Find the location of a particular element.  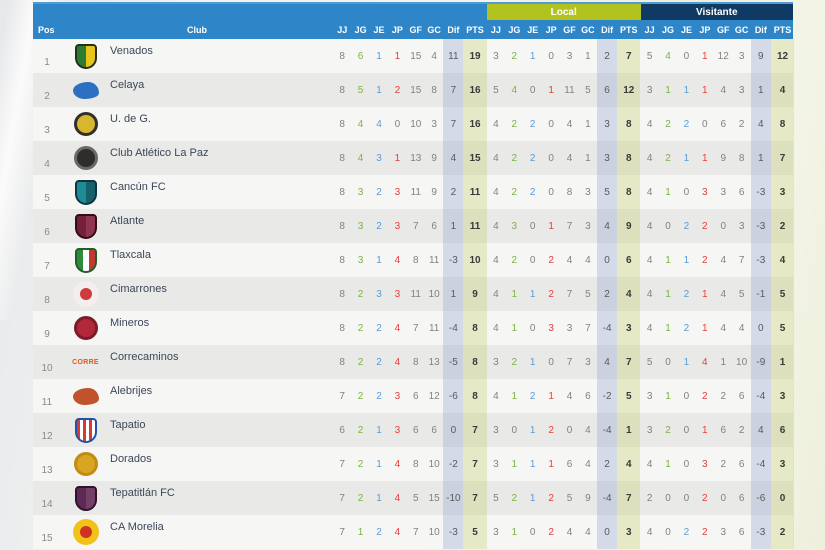

club-row-venados: 1 Venados 8 6 1 1 15 4 11 19 3 2 1 0 3 1 2 7 5 4 0 1 12 3 9 12 is located at coordinates (414, 56).